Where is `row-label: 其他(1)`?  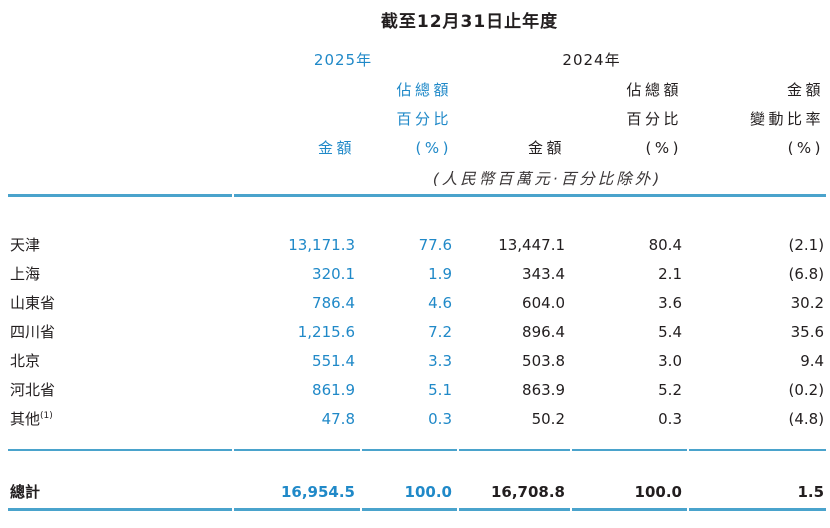
row-label: 其他(1) is located at coordinates (120, 428).